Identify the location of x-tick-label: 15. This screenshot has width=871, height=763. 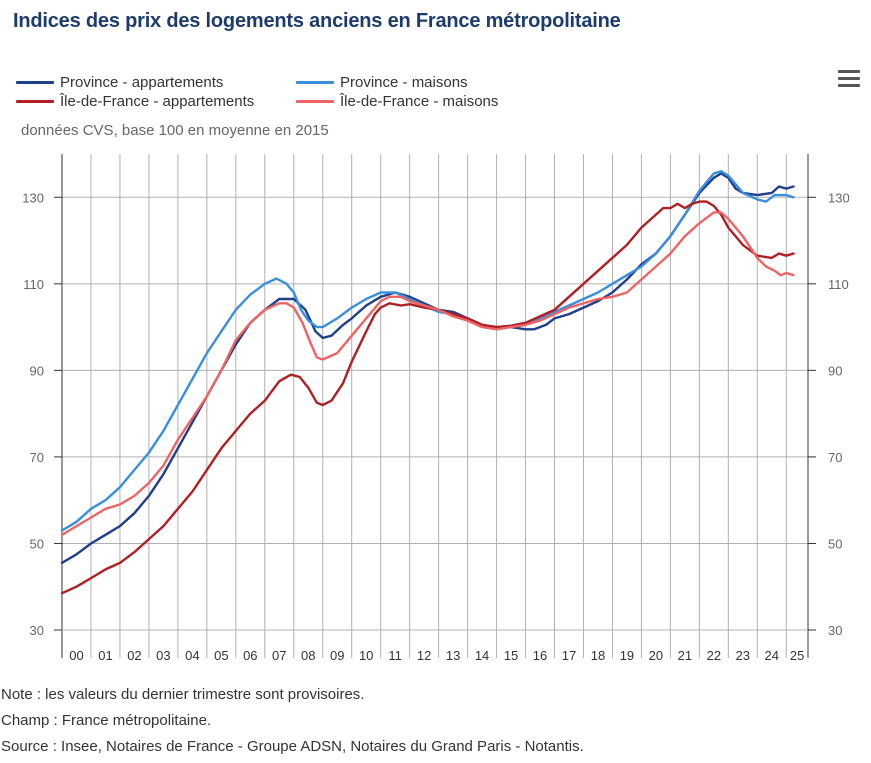
(511, 655).